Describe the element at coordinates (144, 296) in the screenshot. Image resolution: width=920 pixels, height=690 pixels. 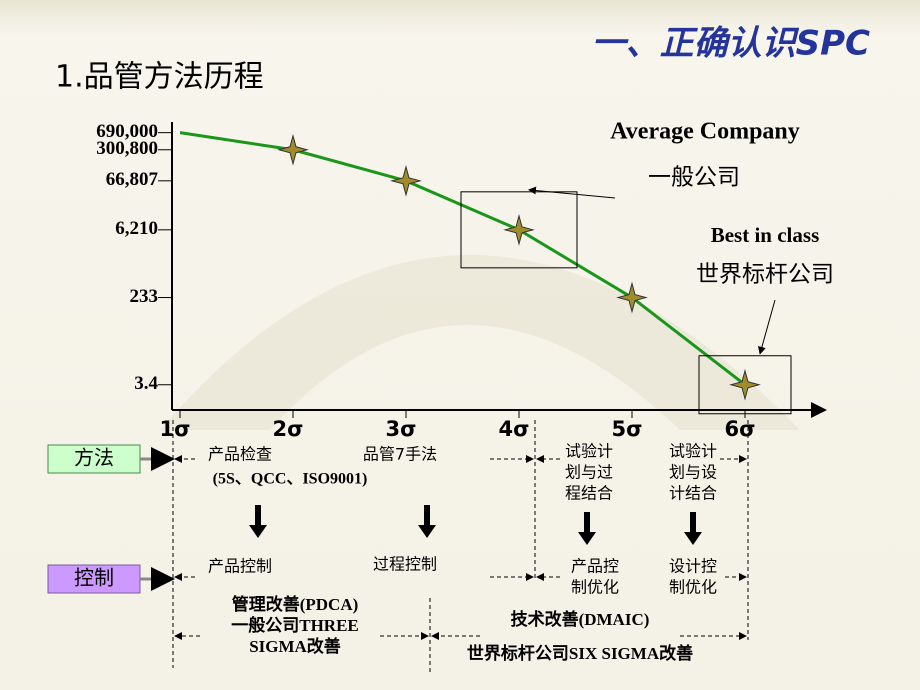
I see `y-tick-label: 233` at that location.